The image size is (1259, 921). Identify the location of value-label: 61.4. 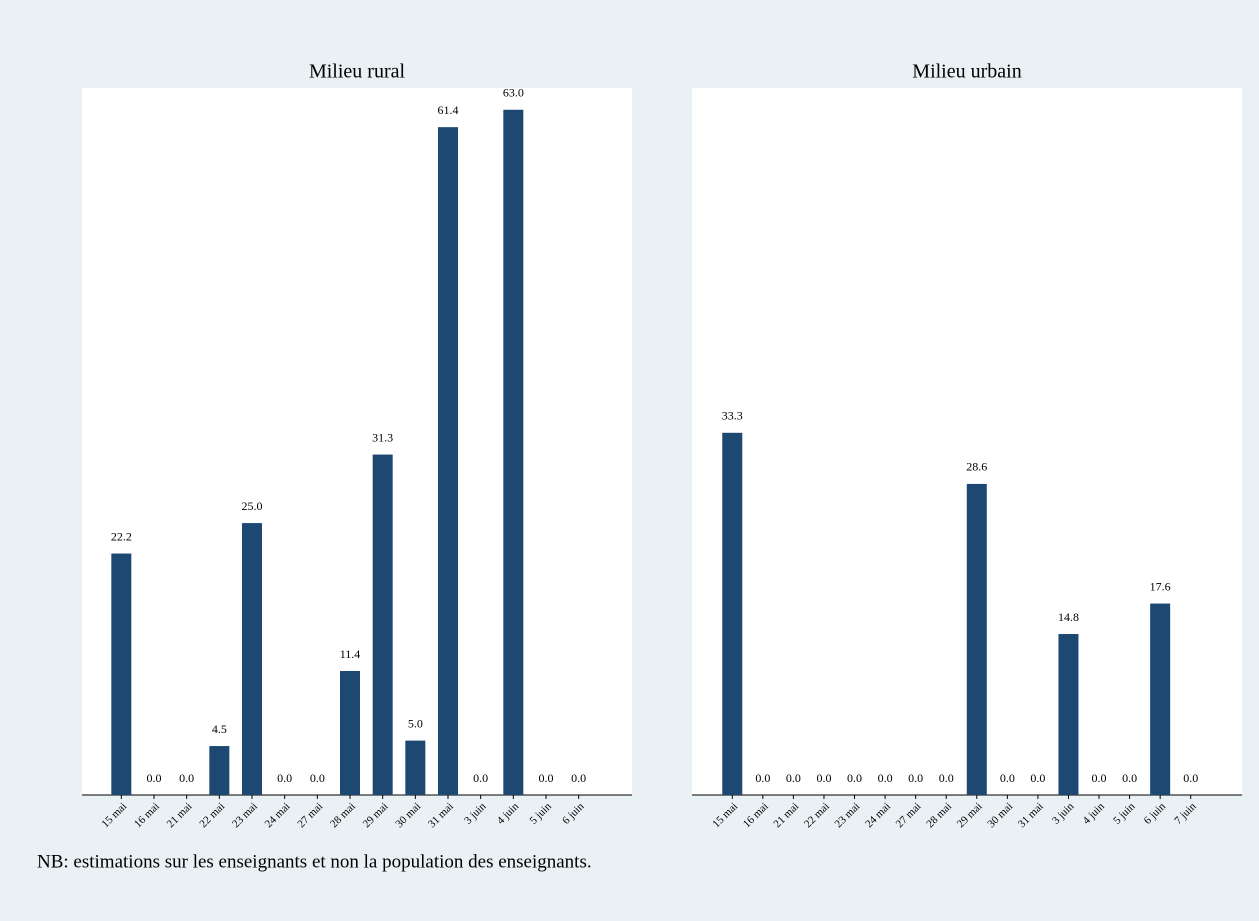
(448, 110).